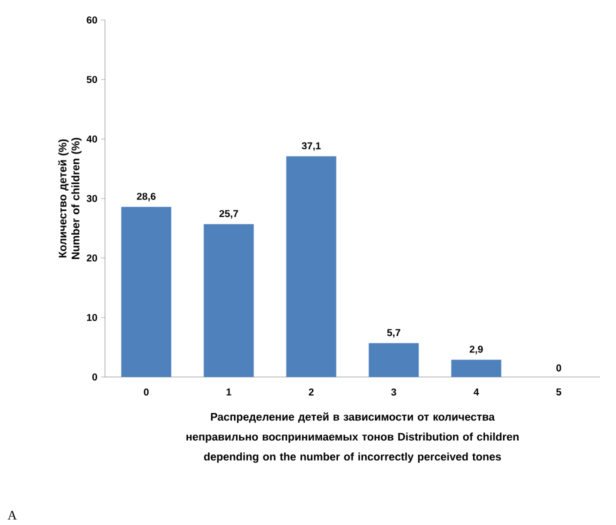 The width and height of the screenshot is (616, 525). Describe the element at coordinates (228, 214) in the screenshot. I see `data-label: 25,7` at that location.